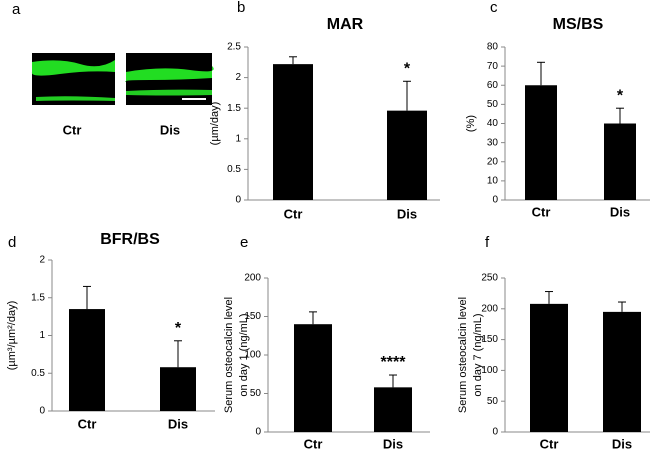  What do you see at coordinates (493, 123) in the screenshot?
I see `y-tick-label: 40` at bounding box center [493, 123].